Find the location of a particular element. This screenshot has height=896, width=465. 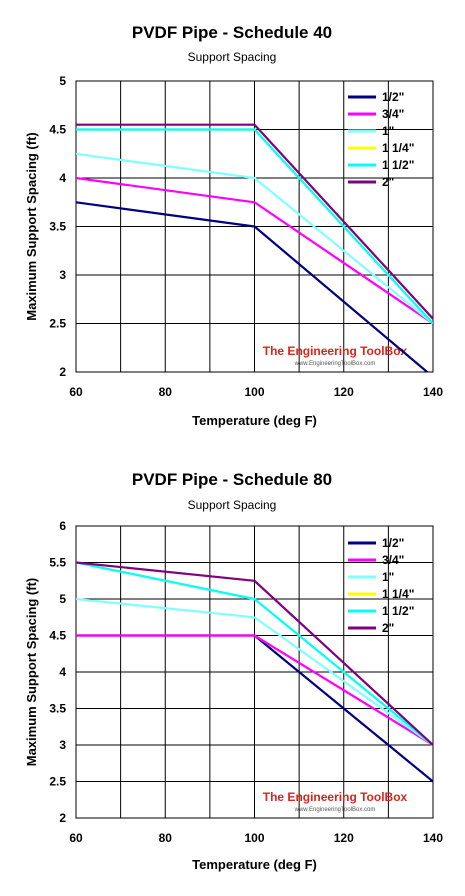

chart-title: PVDF Pipe - Schedule 40 is located at coordinates (232, 32).